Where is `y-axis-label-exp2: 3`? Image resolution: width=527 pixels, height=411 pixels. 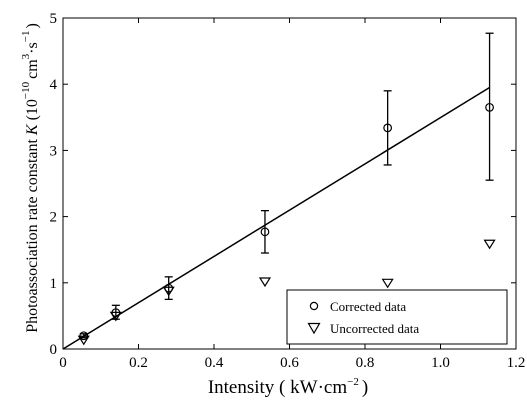
y-axis-label-exp2: 3 is located at coordinates (26, 56).